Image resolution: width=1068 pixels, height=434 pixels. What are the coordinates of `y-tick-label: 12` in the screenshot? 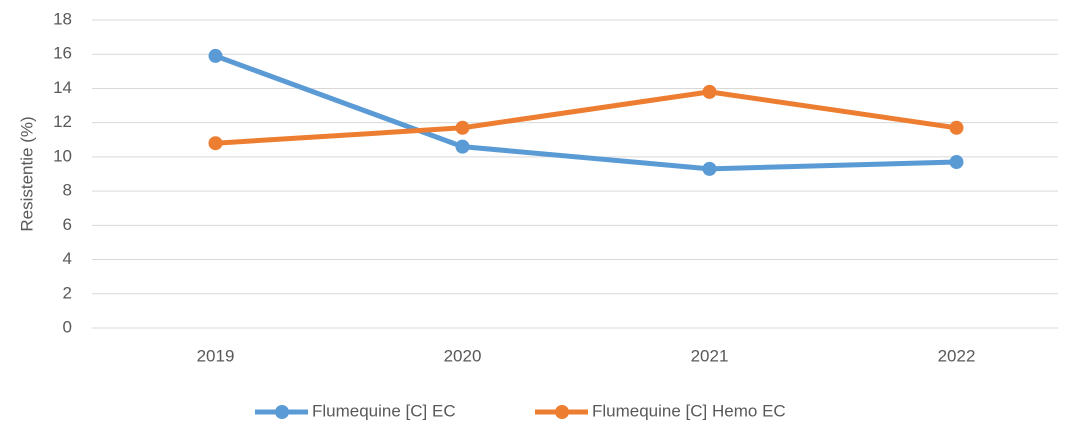 It's located at (62, 121).